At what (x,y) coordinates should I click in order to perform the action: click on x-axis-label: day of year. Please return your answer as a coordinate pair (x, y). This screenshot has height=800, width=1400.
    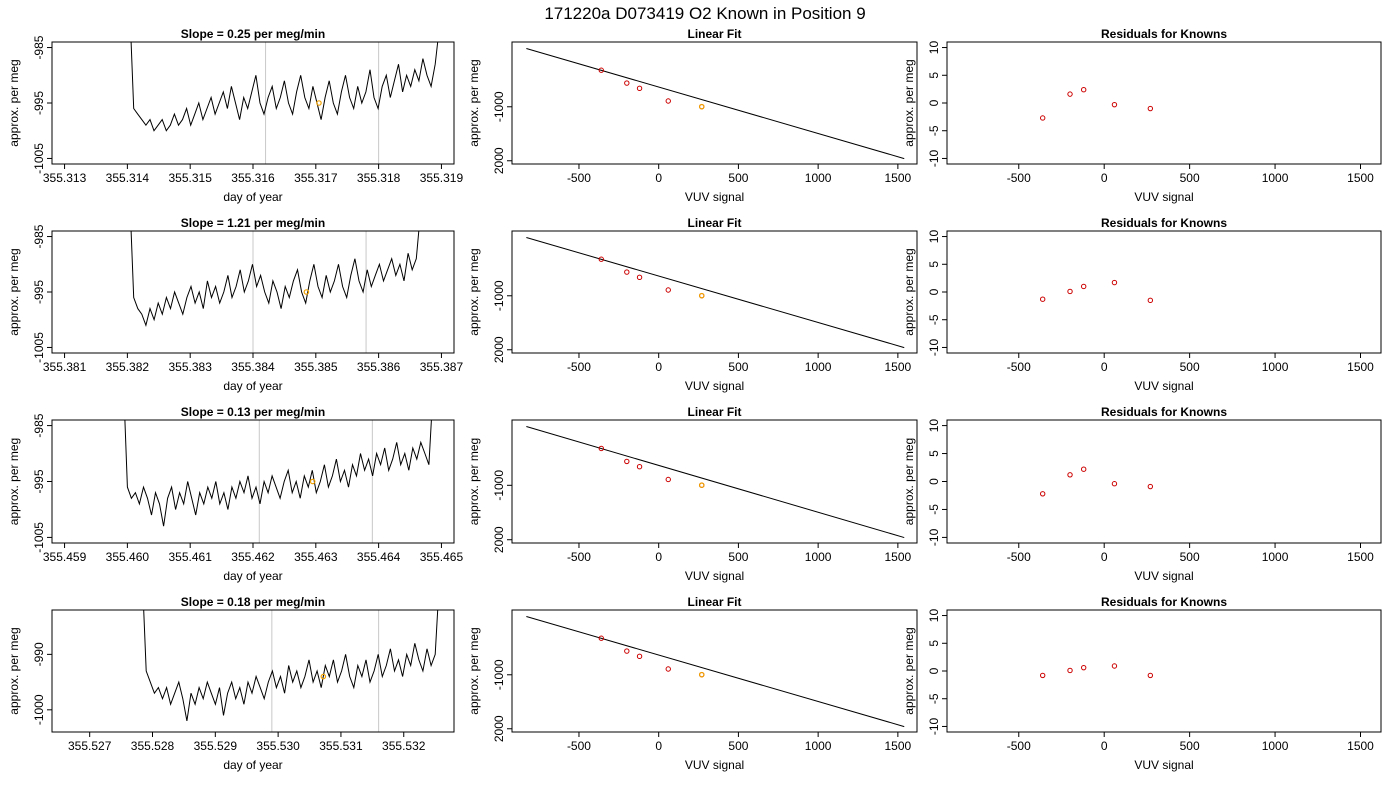
    Looking at the image, I should click on (252, 576).